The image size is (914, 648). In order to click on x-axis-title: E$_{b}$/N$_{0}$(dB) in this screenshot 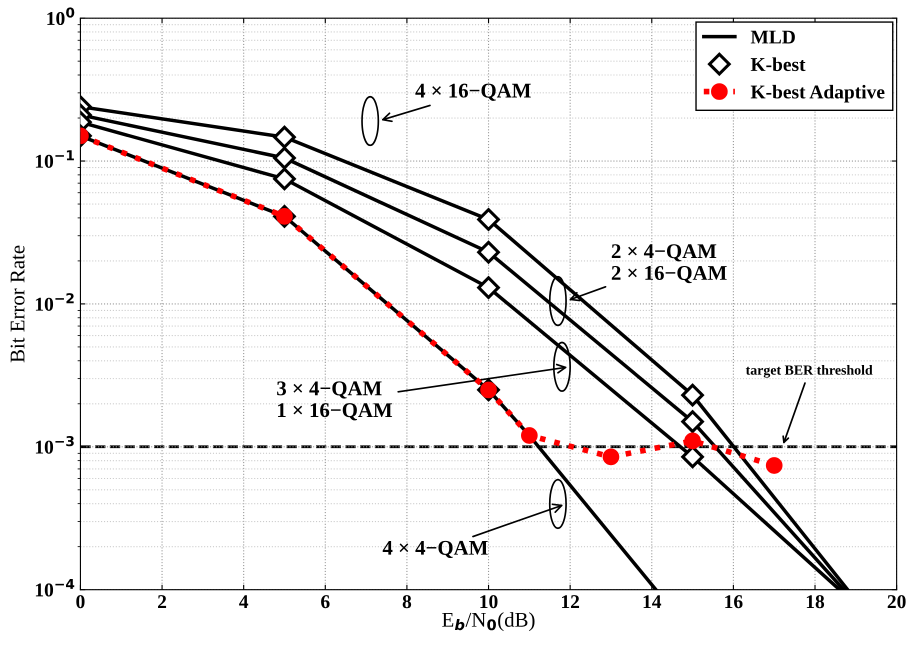, I will do `click(488, 622)`.